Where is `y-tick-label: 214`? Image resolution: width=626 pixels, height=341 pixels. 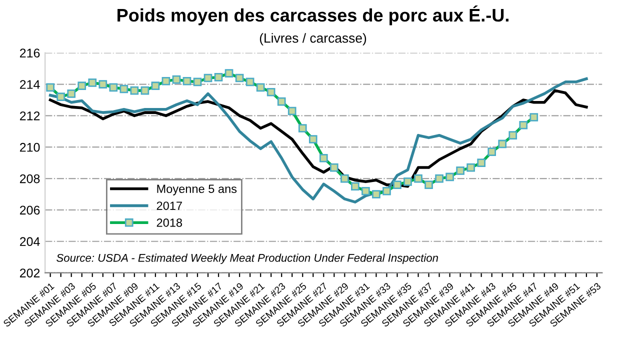 y-tick-label: 214 is located at coordinates (30, 84).